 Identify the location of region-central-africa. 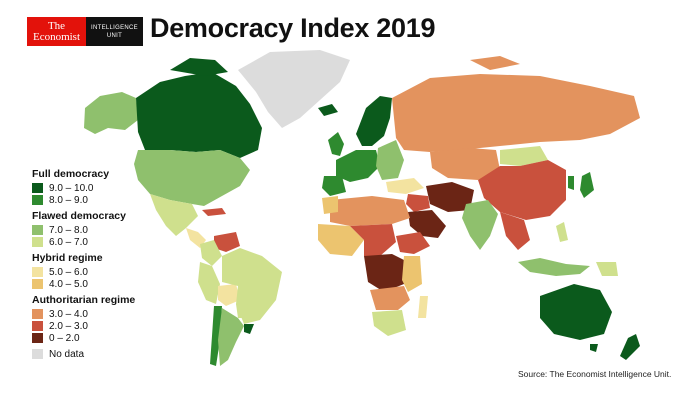
(386, 273).